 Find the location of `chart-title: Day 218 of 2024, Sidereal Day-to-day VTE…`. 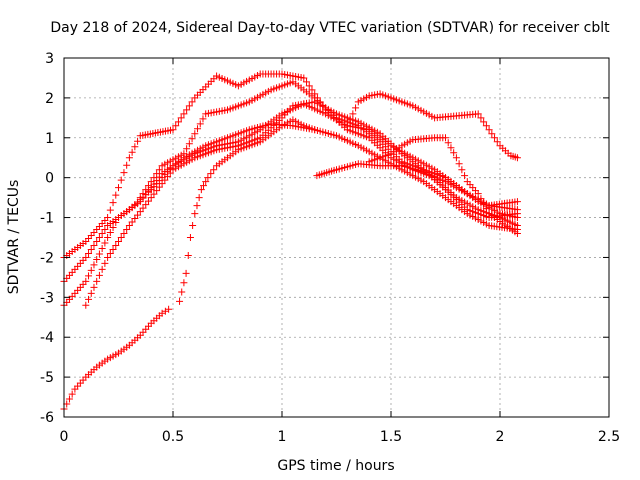

chart-title: Day 218 of 2024, Sidereal Day-to-day VTE… is located at coordinates (330, 28).